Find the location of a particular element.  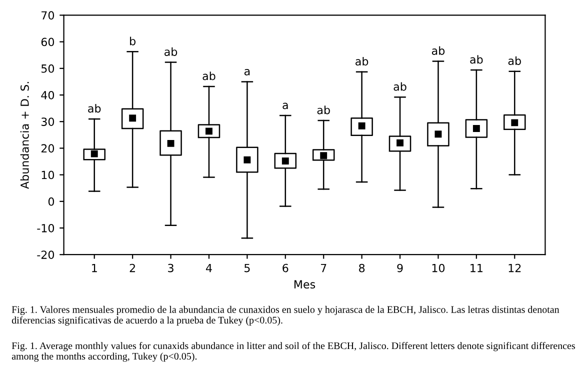

y-tick-label: 70 is located at coordinates (48, 15).